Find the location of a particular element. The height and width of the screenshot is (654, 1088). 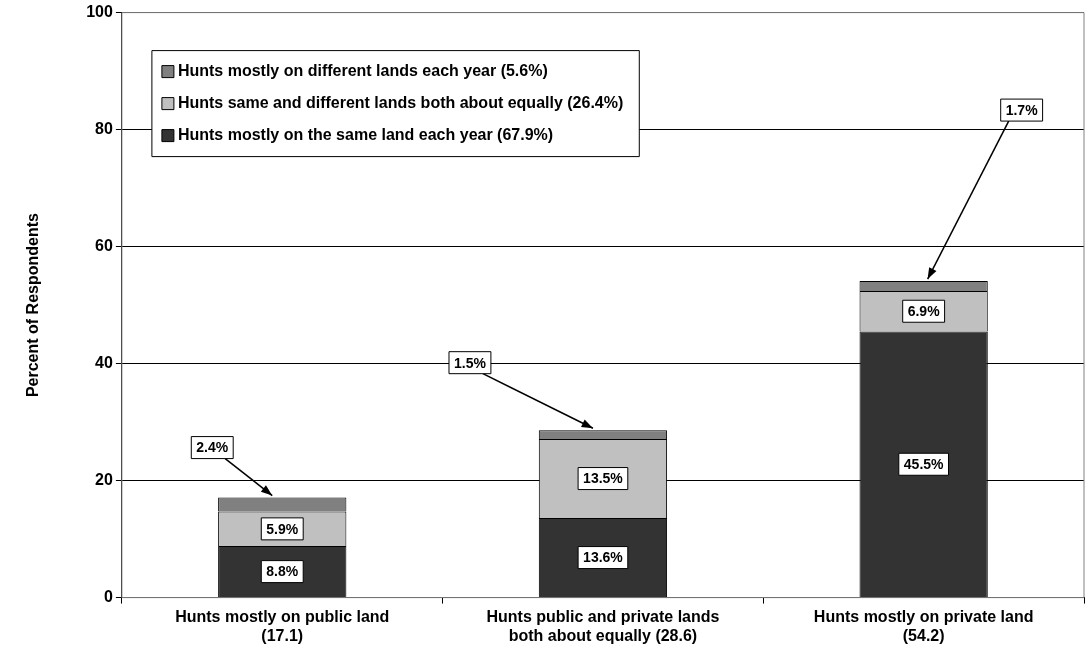

legend-label: Hunts mostly on different lands each year (5.6%) is located at coordinates (362, 71).